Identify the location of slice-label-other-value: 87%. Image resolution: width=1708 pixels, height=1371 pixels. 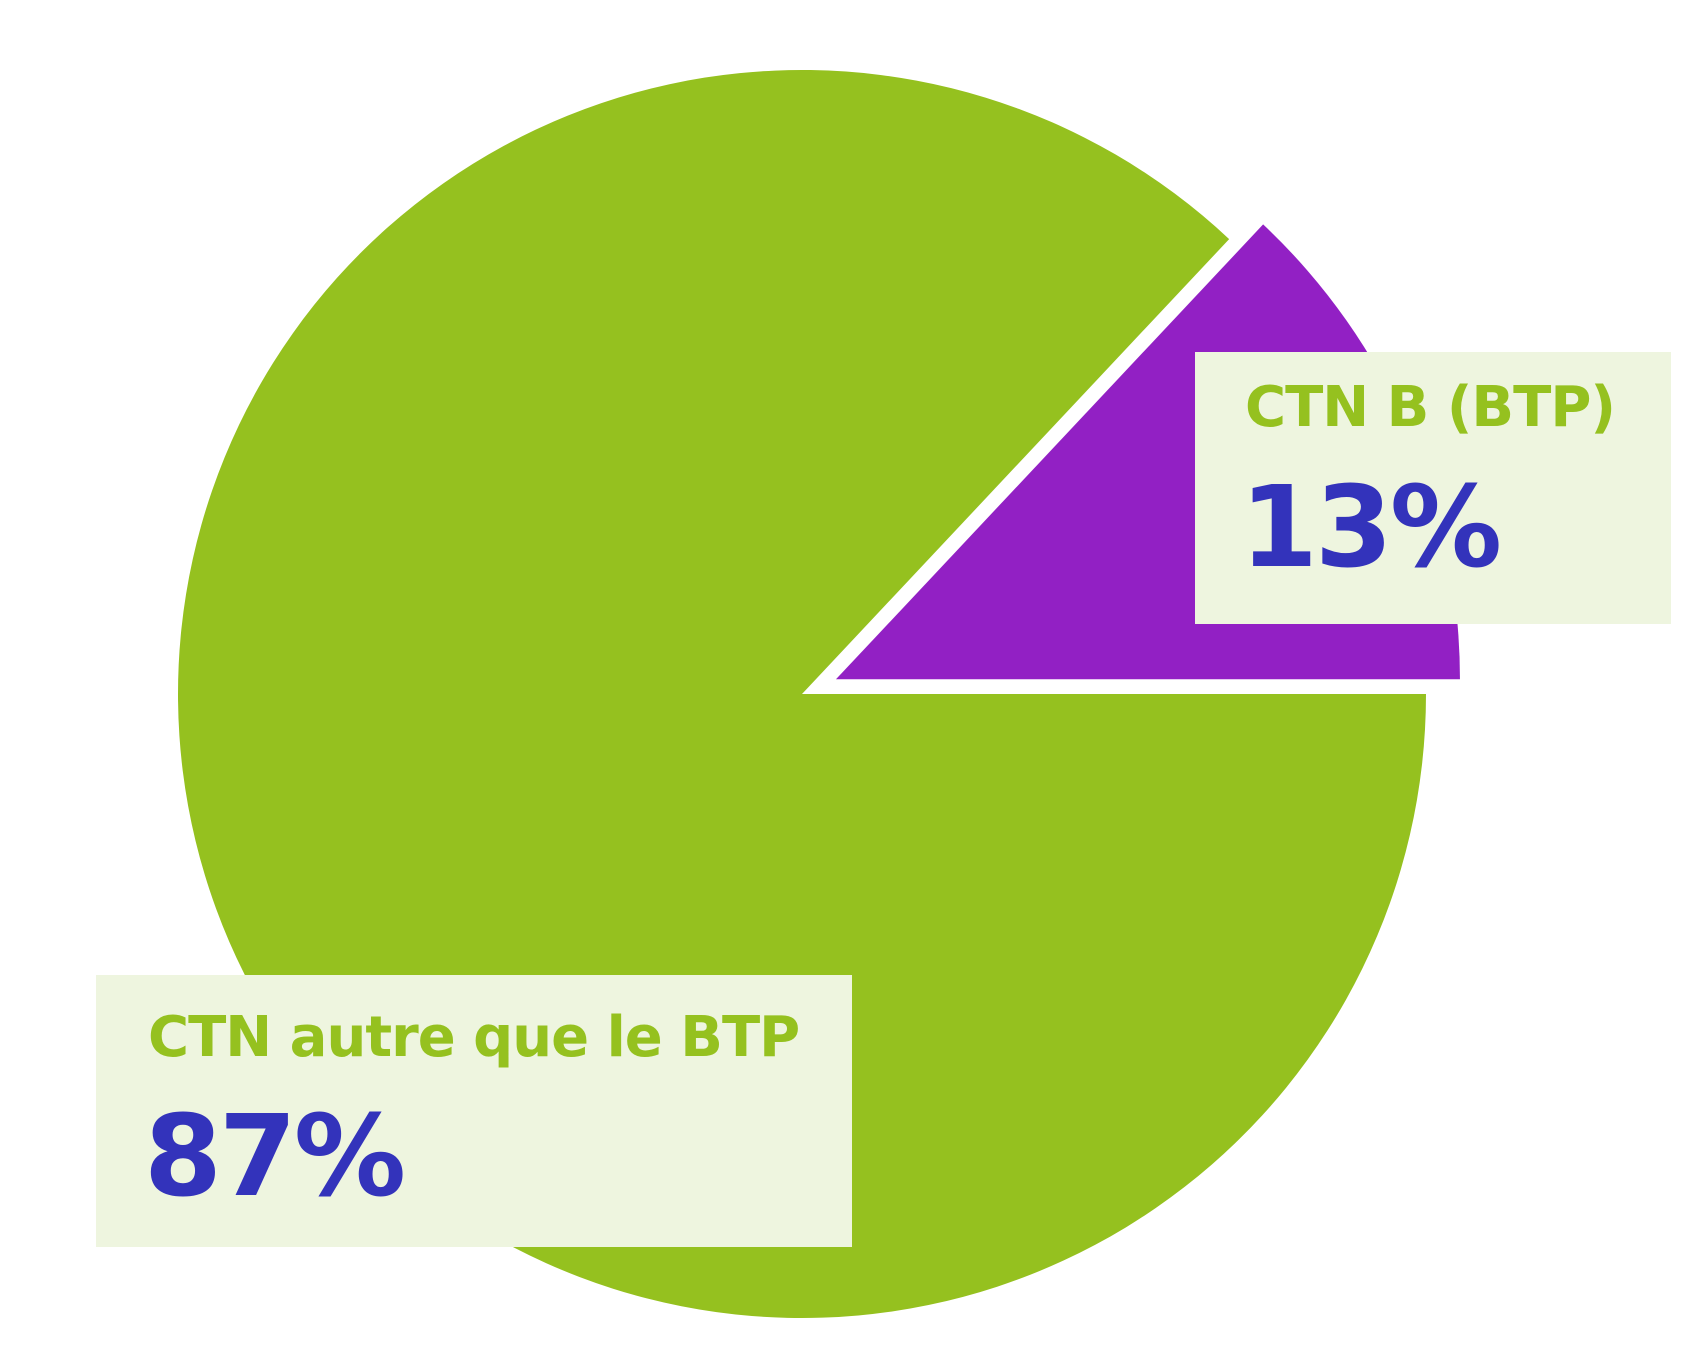
(275, 1157).